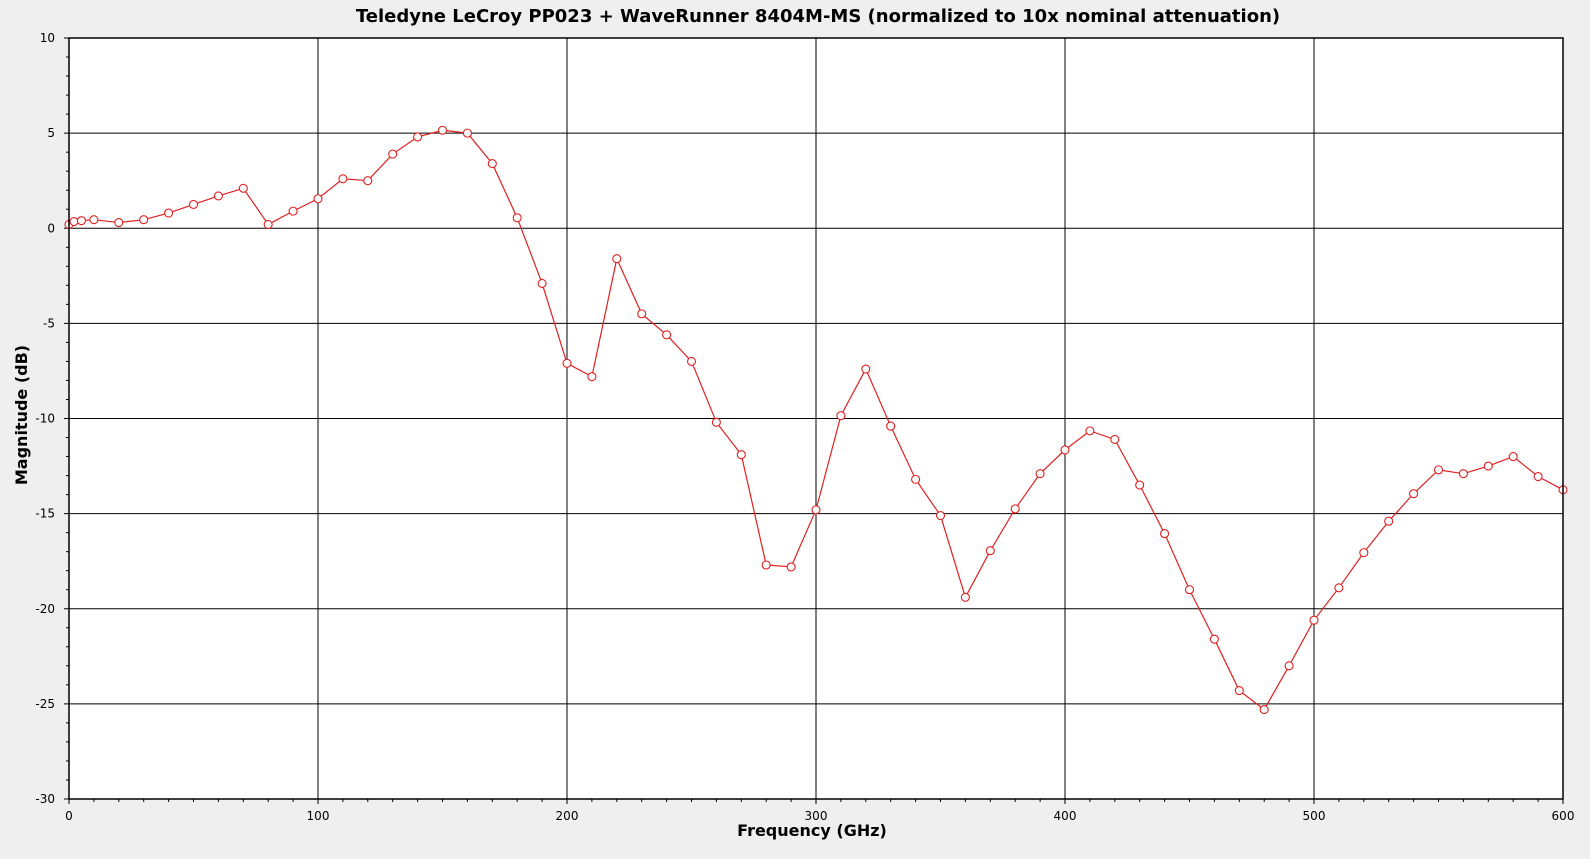 The image size is (1590, 859). What do you see at coordinates (1065, 816) in the screenshot?
I see `x-tick-label: 400` at bounding box center [1065, 816].